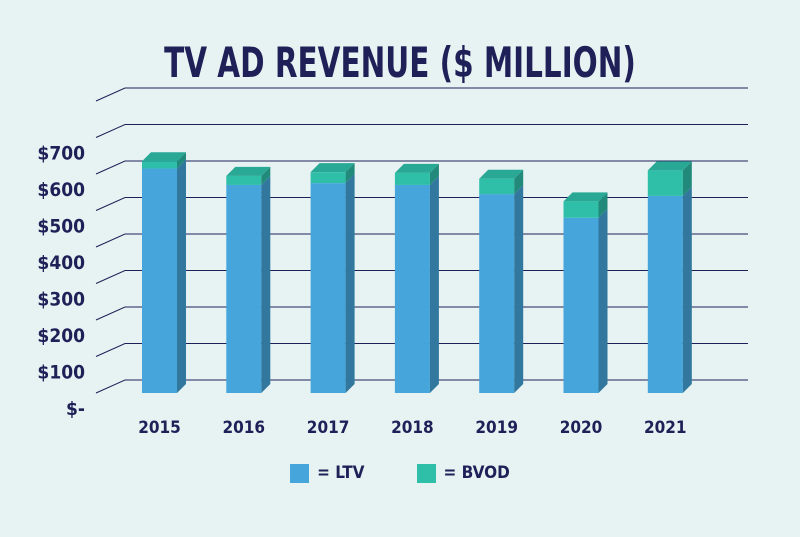 This screenshot has height=537, width=800. Describe the element at coordinates (519, 182) in the screenshot. I see `bar-side-bvod-2019` at that location.